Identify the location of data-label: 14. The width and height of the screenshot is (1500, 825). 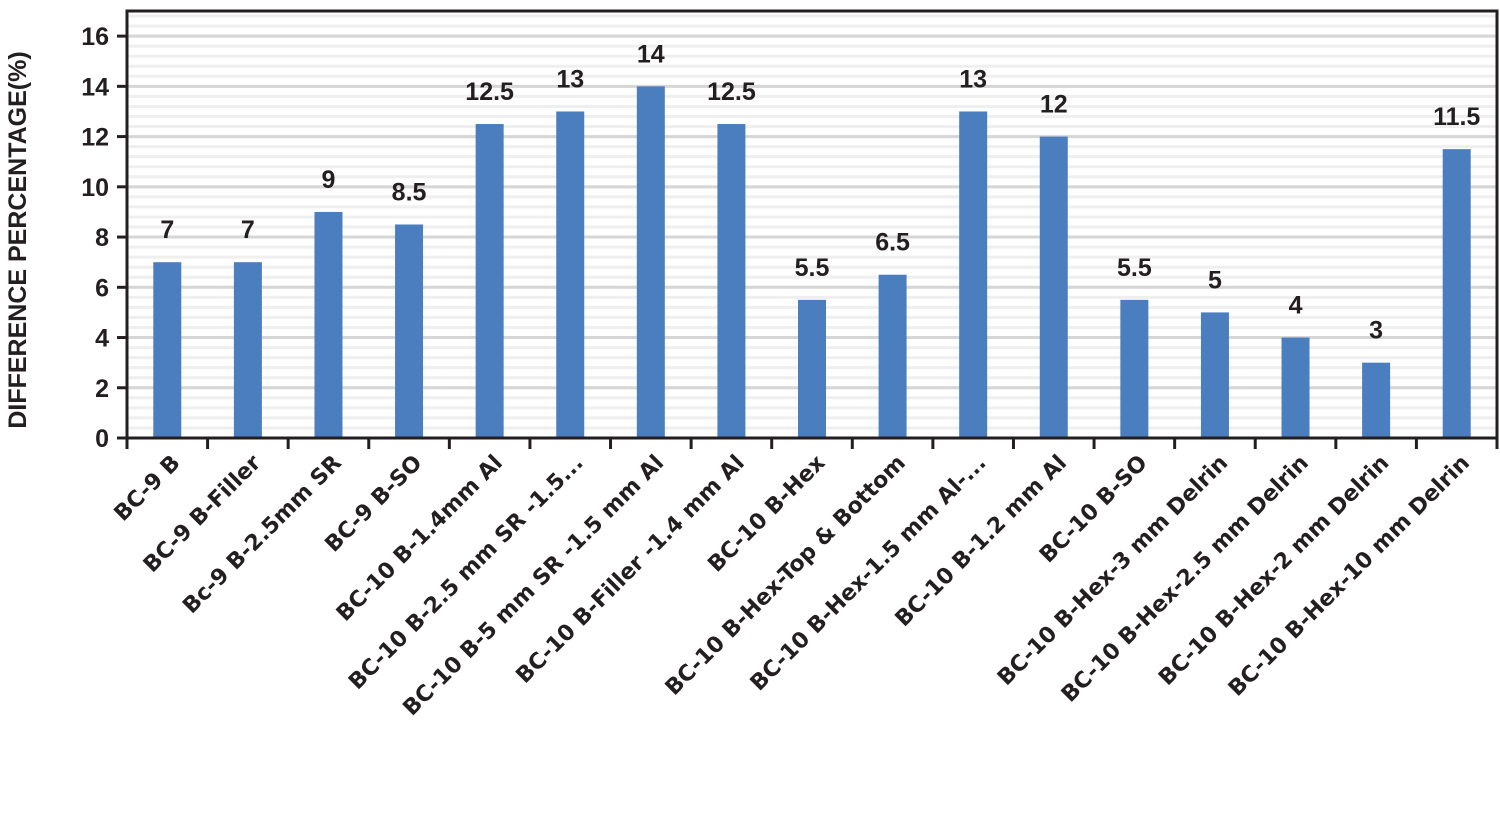
(651, 54).